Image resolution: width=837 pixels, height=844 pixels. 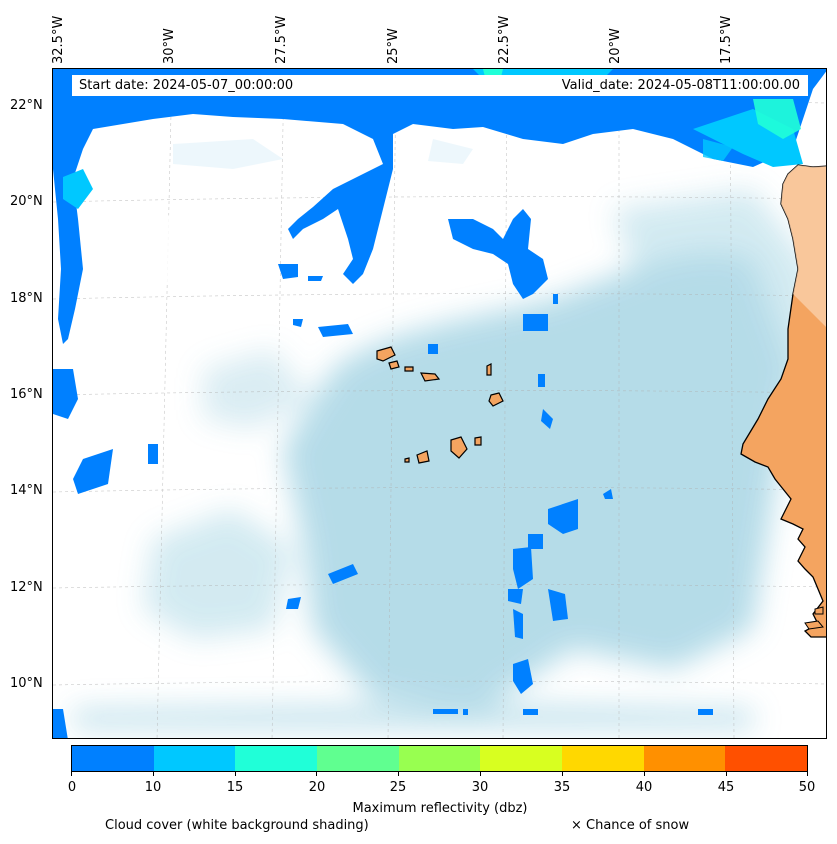 I want to click on colorbar-tick-label: 15, so click(x=235, y=787).